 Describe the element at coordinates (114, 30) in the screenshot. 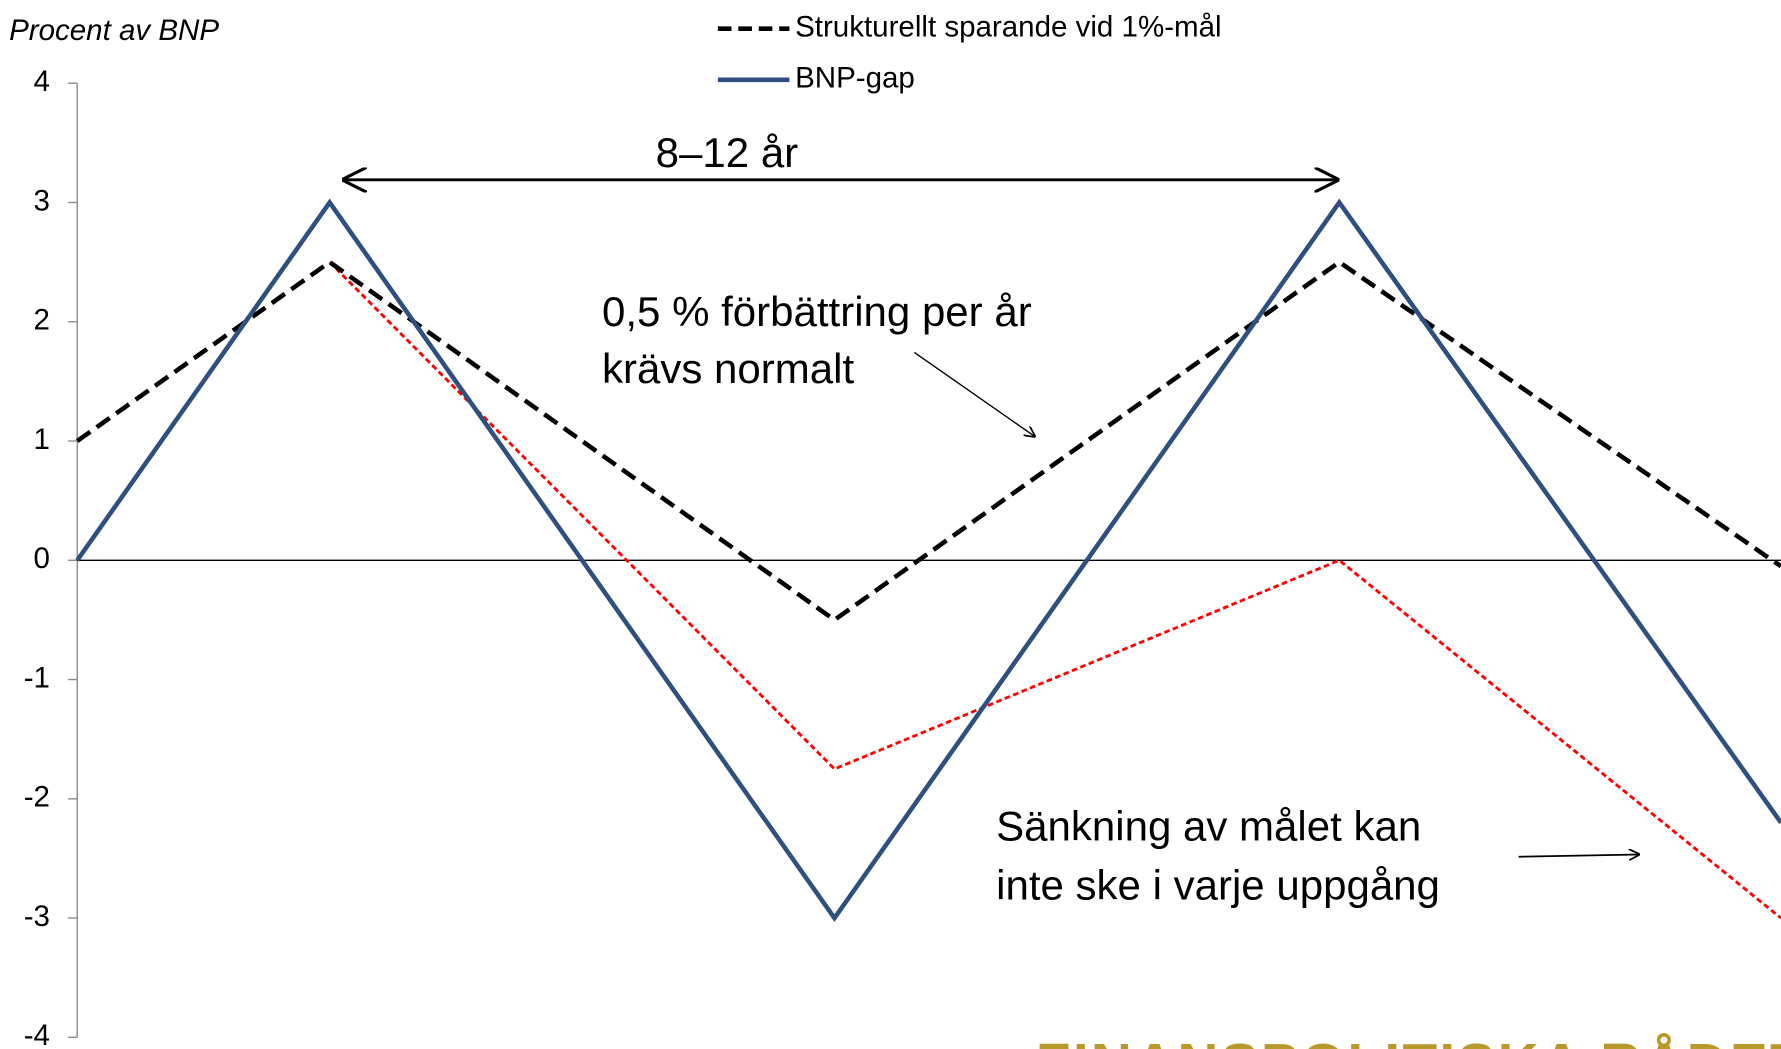

I see `y-axis-label: Procent av BNP` at that location.